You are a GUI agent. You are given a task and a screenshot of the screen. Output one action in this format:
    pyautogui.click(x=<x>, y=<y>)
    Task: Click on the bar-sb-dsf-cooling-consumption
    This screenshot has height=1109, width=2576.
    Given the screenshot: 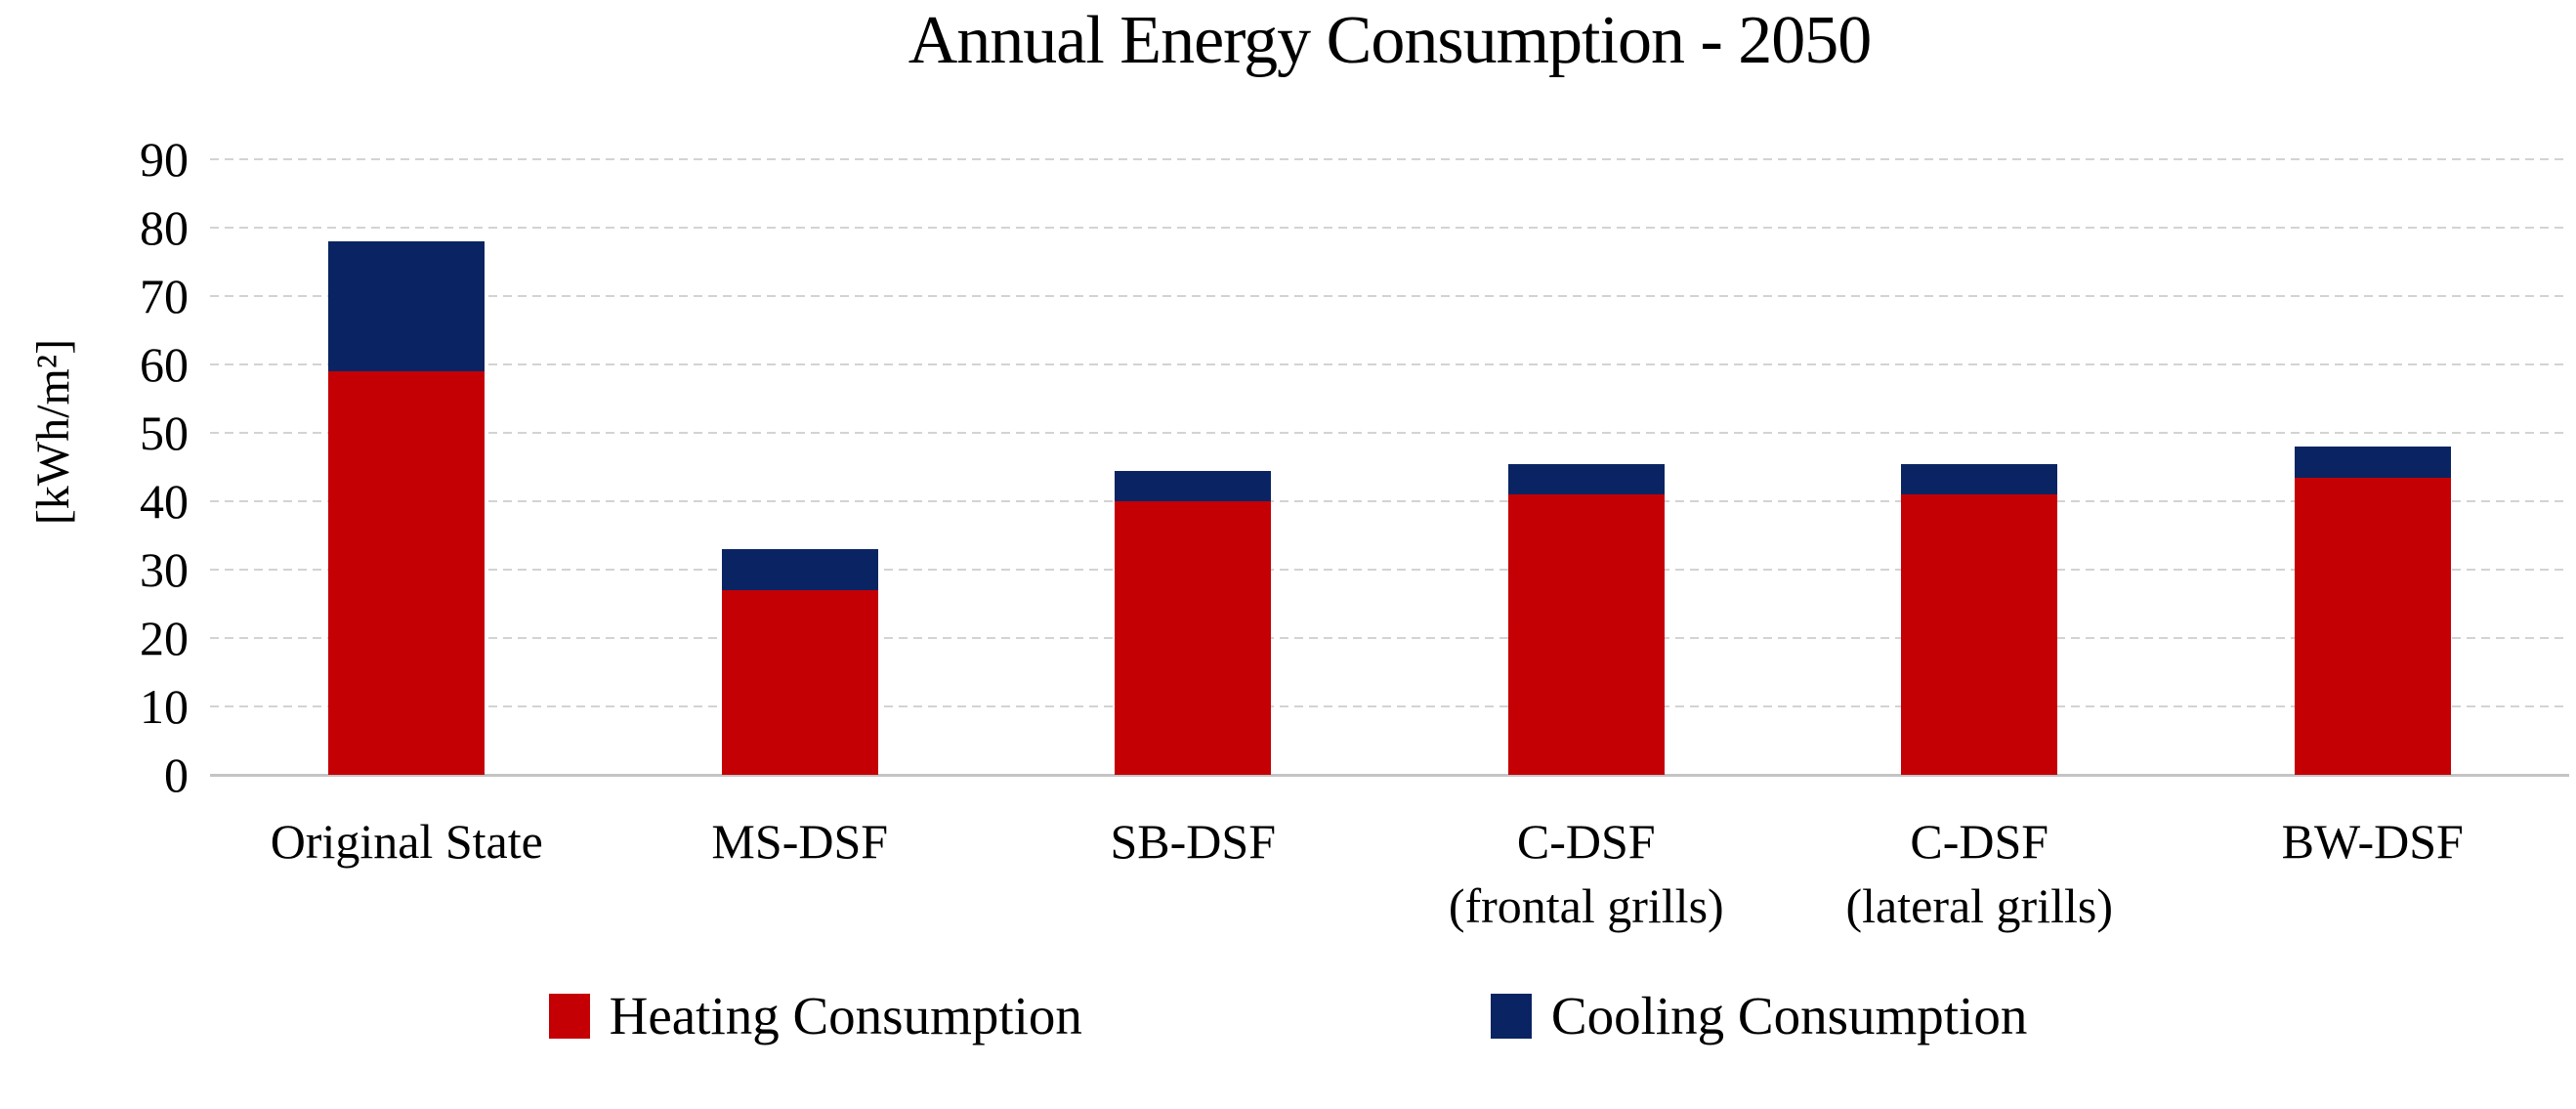 What is the action you would take?
    pyautogui.click(x=1193, y=485)
    